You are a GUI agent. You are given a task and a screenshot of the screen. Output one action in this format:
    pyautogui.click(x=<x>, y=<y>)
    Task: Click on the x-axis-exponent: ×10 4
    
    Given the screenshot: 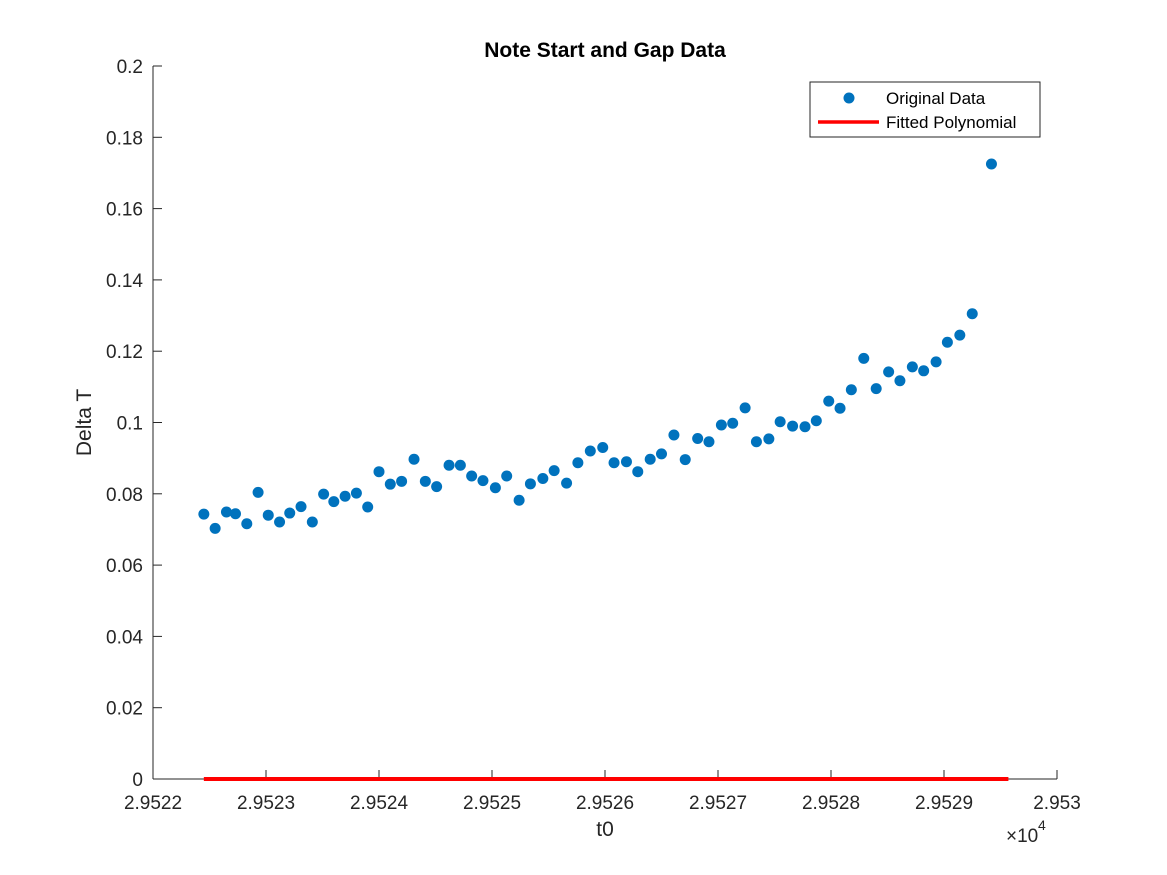 What is the action you would take?
    pyautogui.click(x=1026, y=832)
    